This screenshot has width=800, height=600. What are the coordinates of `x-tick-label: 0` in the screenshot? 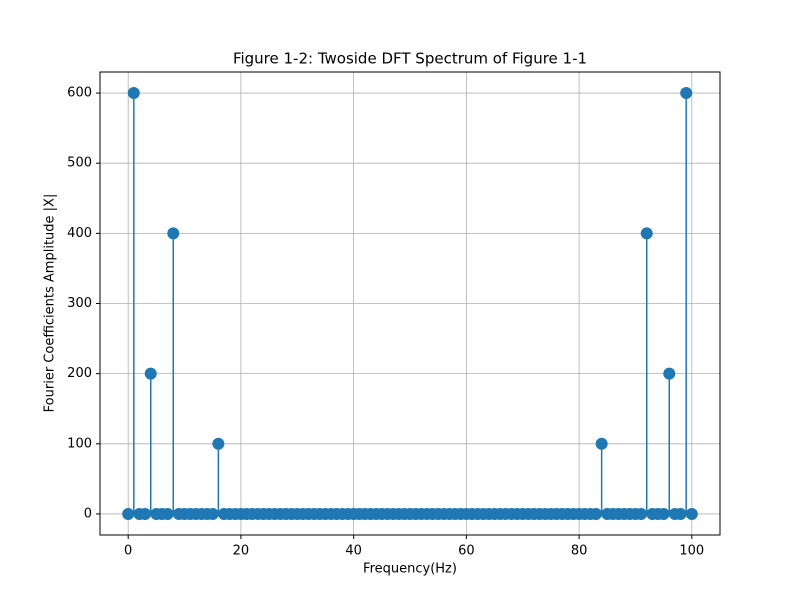 It's located at (128, 551).